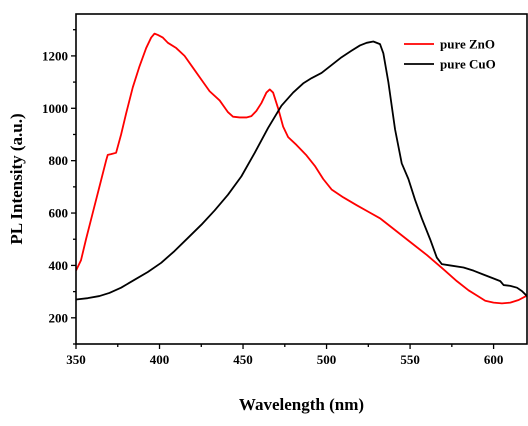 Image resolution: width=528 pixels, height=426 pixels. What do you see at coordinates (243, 359) in the screenshot?
I see `x-tick-label: 450` at bounding box center [243, 359].